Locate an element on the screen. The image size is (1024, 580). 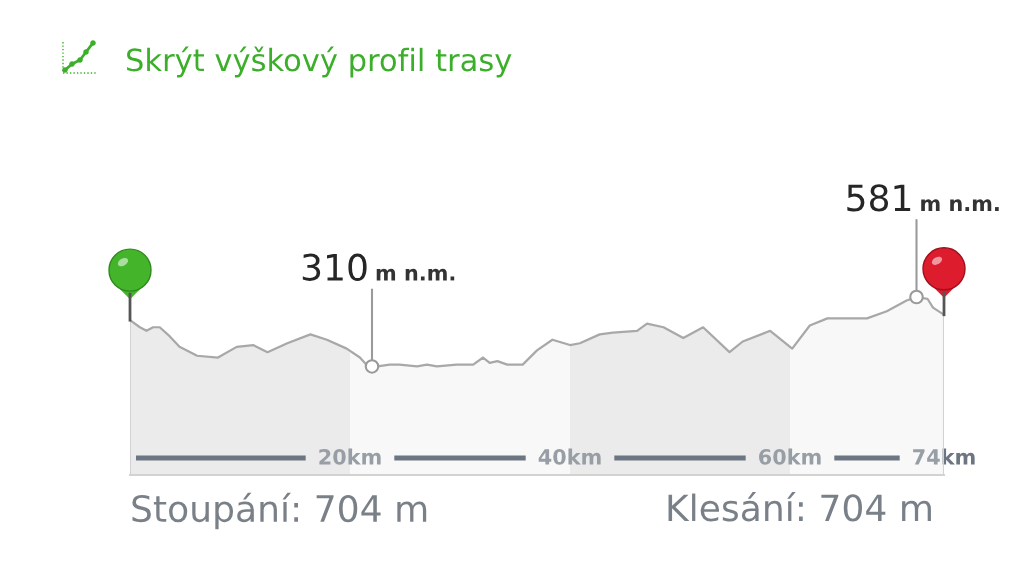
x-tick-label: 20km is located at coordinates (350, 456).